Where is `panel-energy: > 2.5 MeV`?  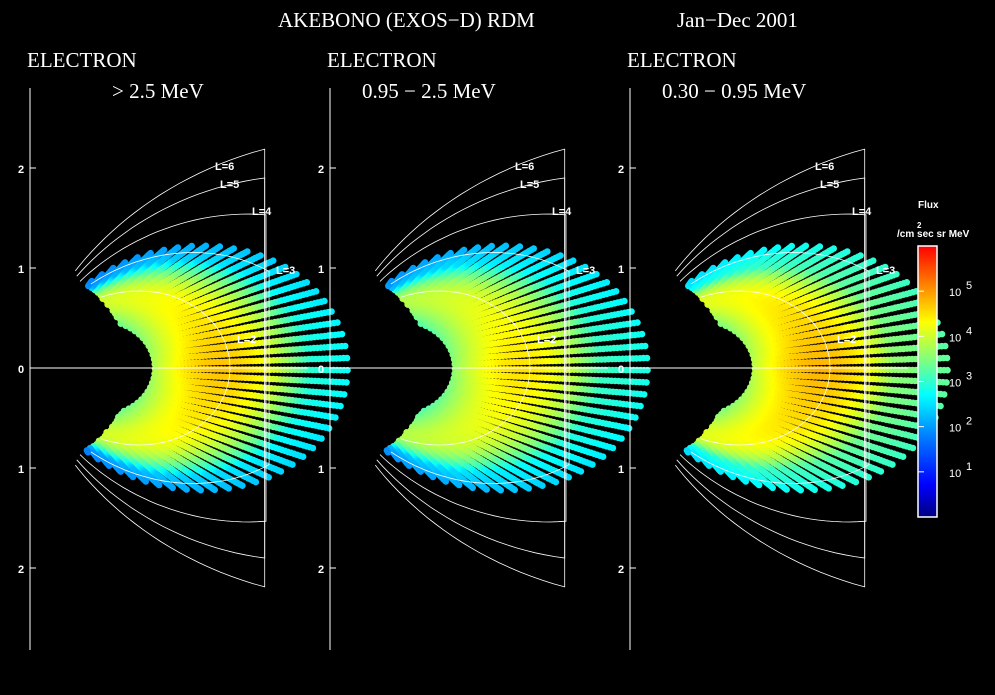 panel-energy: > 2.5 MeV is located at coordinates (158, 91).